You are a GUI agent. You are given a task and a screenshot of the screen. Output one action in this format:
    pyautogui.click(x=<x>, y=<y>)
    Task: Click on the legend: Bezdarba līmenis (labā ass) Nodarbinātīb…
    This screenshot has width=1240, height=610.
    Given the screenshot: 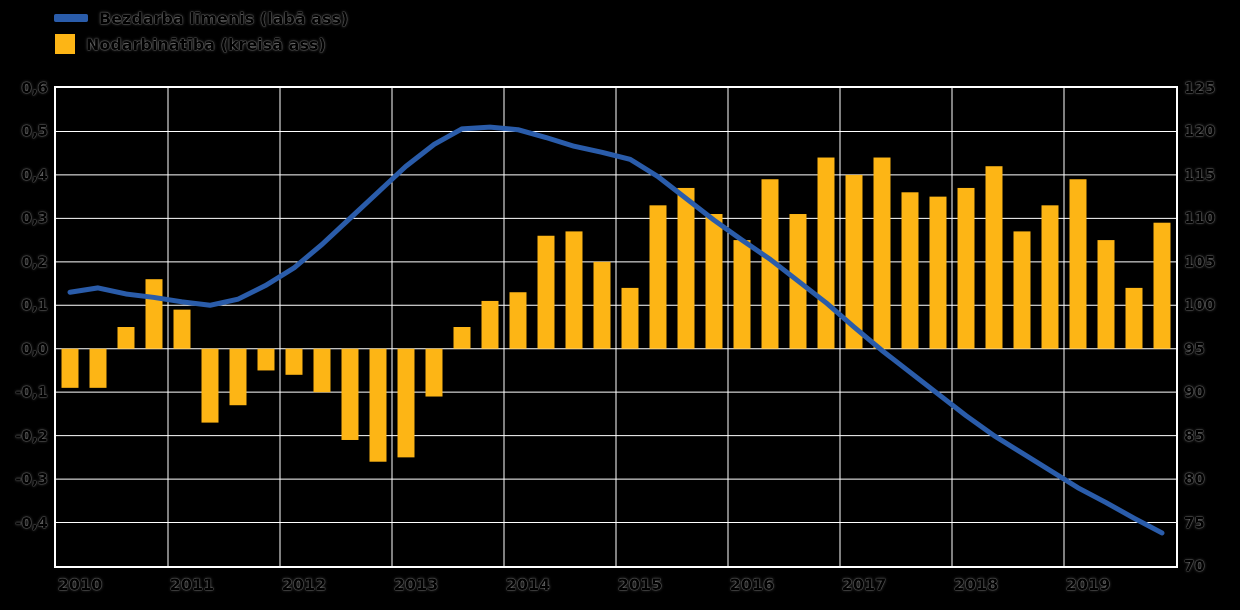 What is the action you would take?
    pyautogui.click(x=201, y=31)
    